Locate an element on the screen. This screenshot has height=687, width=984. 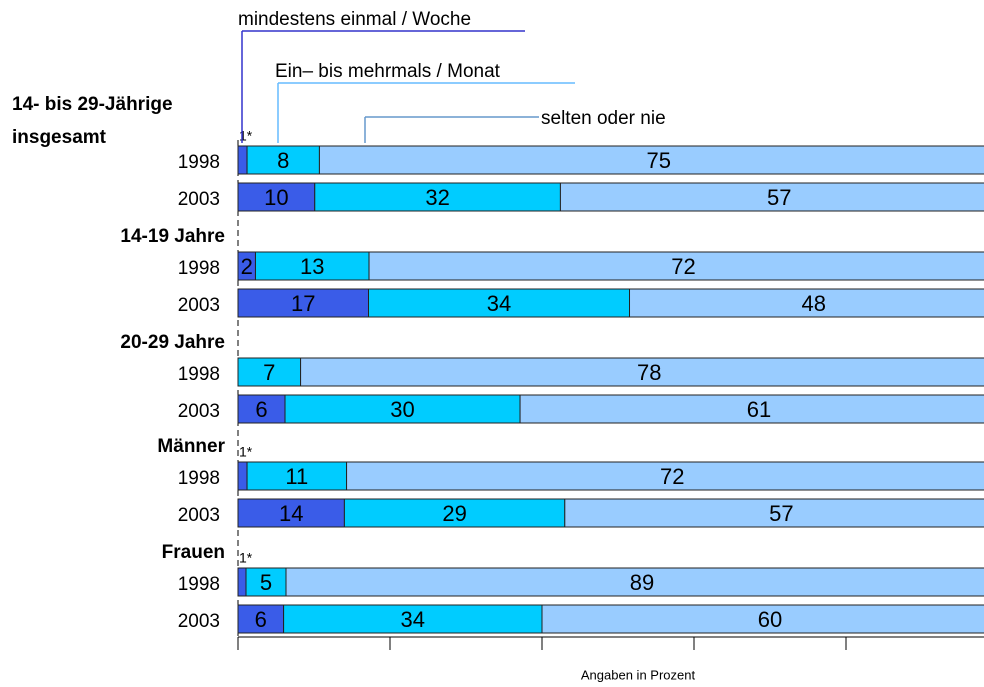
legend-label: Ein– bis mehrmals / Monat is located at coordinates (388, 71).